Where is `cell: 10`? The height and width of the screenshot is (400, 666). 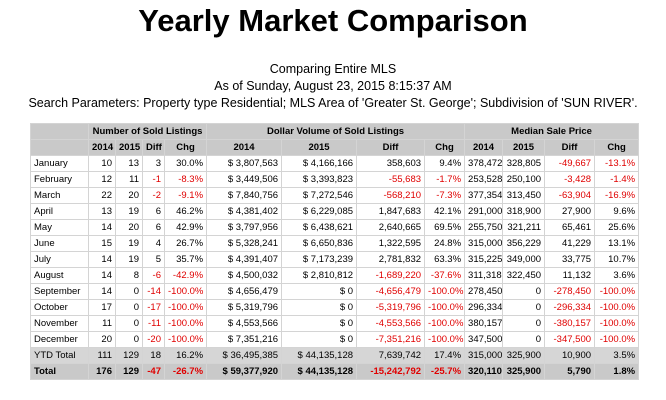
cell: 10 is located at coordinates (102, 163).